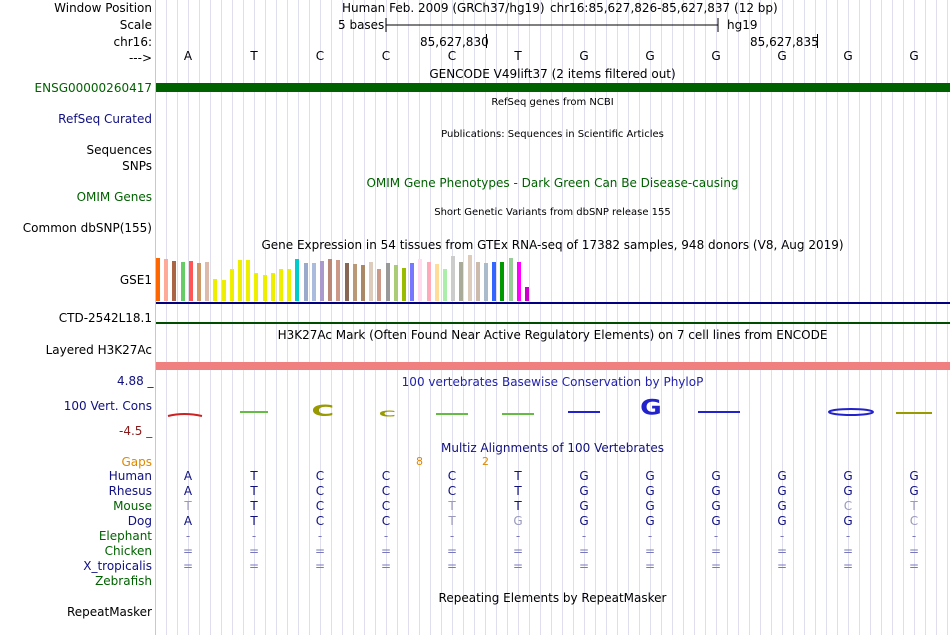  What do you see at coordinates (107, 406) in the screenshot?
I see `cons-track-label: 100 Vert. Cons` at bounding box center [107, 406].